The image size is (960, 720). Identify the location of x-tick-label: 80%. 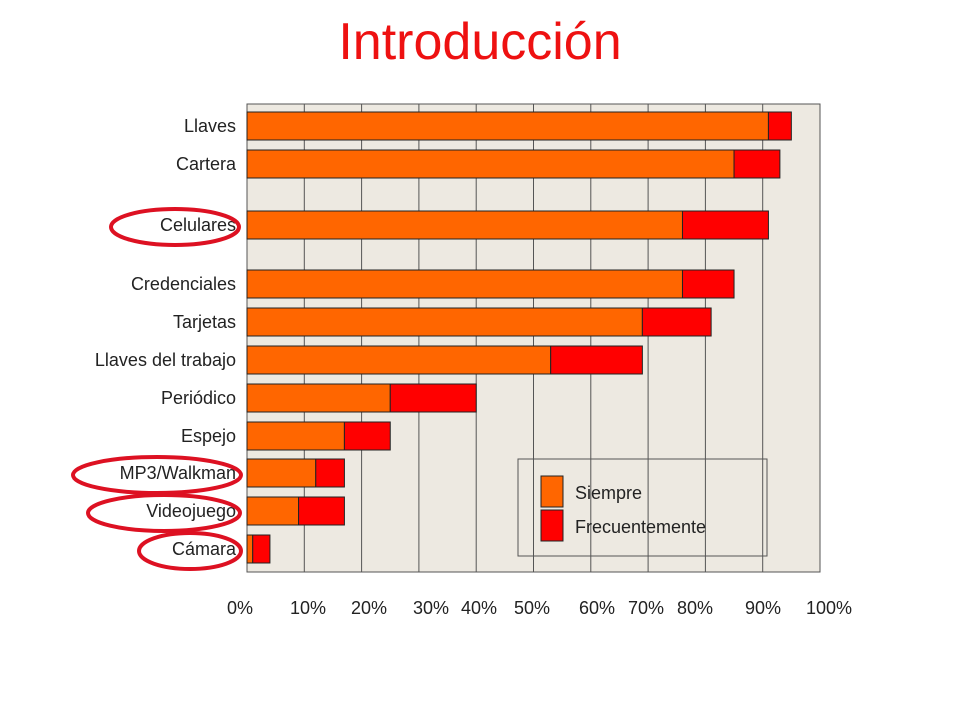
(695, 608).